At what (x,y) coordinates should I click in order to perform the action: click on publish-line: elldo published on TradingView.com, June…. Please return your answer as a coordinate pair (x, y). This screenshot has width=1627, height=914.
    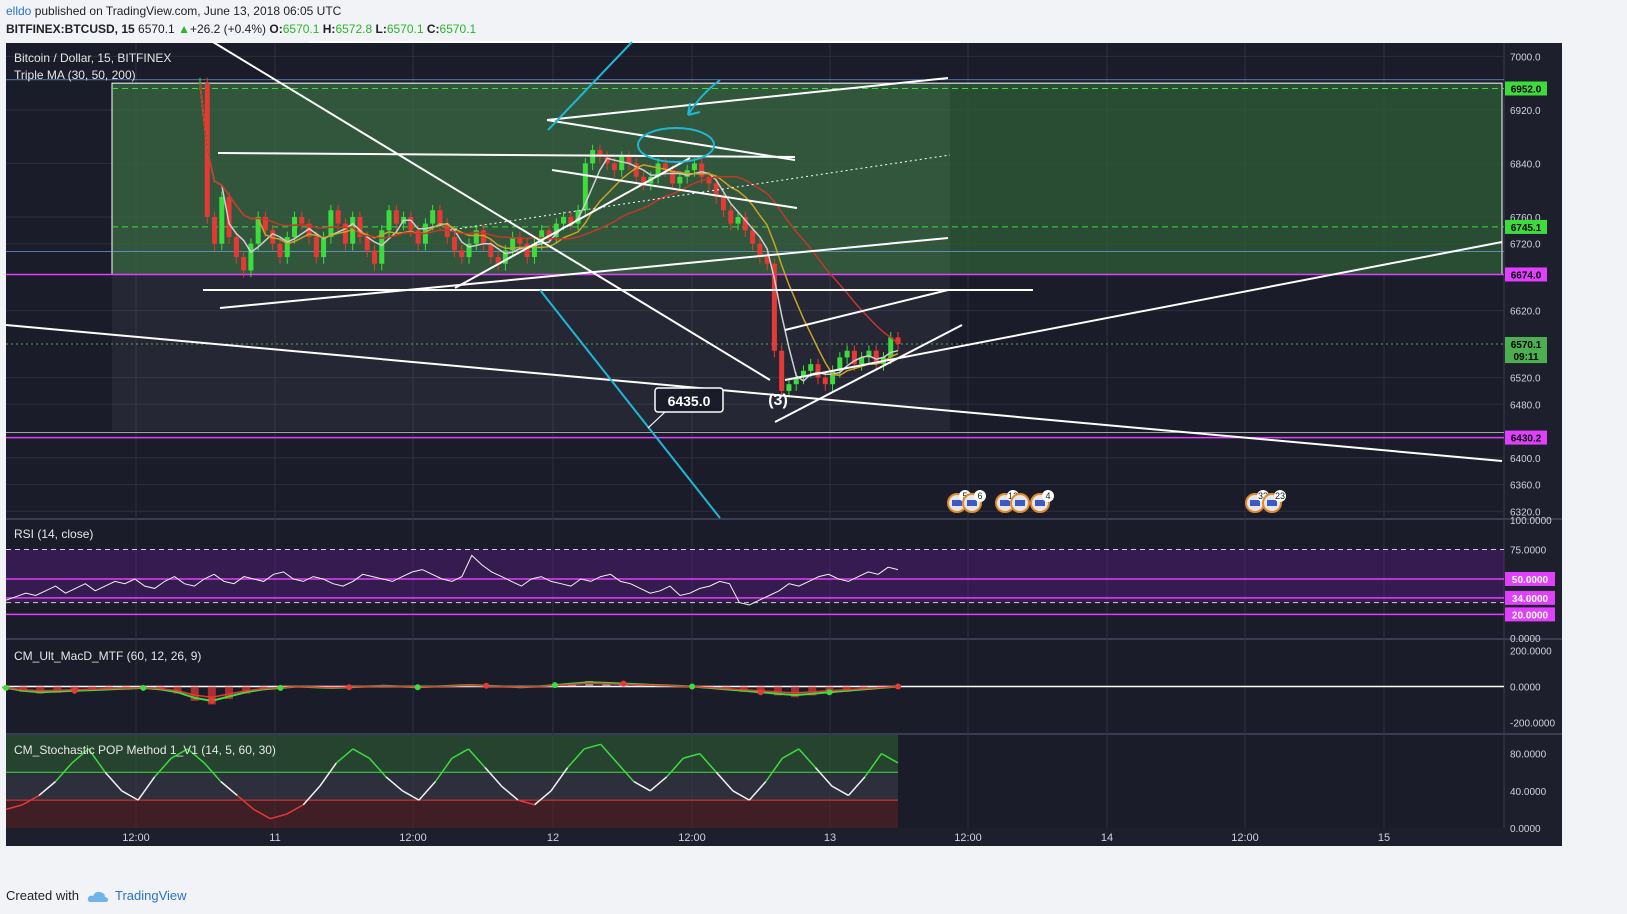
    Looking at the image, I should click on (173, 11).